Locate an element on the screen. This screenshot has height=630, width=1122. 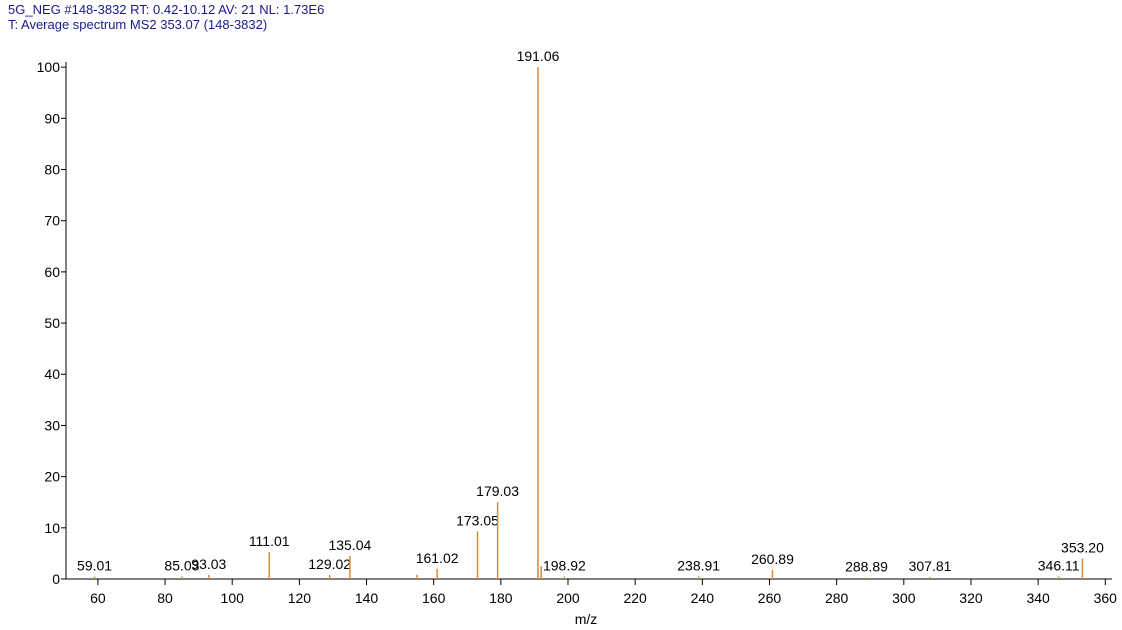
x-tick-label: 320 is located at coordinates (971, 598).